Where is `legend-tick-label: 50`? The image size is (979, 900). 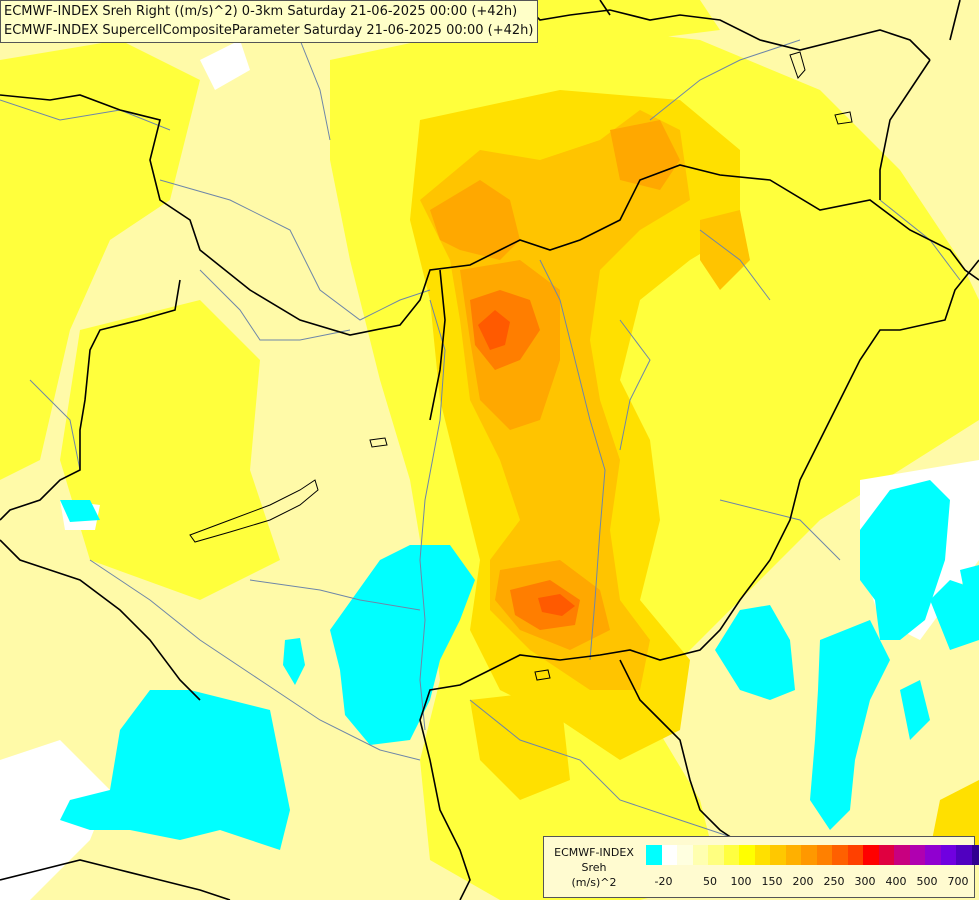 legend-tick-label: 50 is located at coordinates (710, 881).